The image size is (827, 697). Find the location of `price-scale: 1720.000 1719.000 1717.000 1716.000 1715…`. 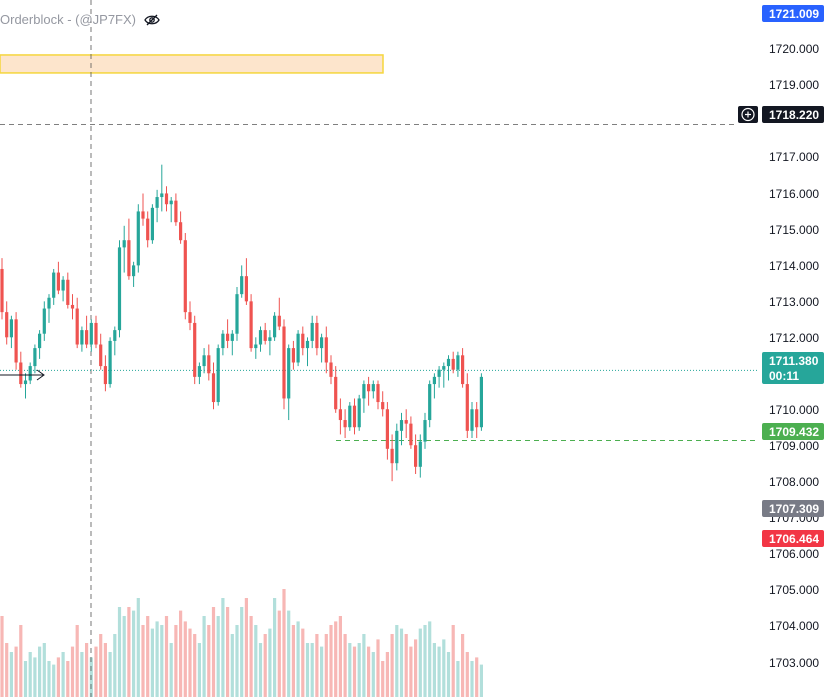

price-scale: 1720.000 1719.000 1717.000 1716.000 1715… is located at coordinates (794, 356).